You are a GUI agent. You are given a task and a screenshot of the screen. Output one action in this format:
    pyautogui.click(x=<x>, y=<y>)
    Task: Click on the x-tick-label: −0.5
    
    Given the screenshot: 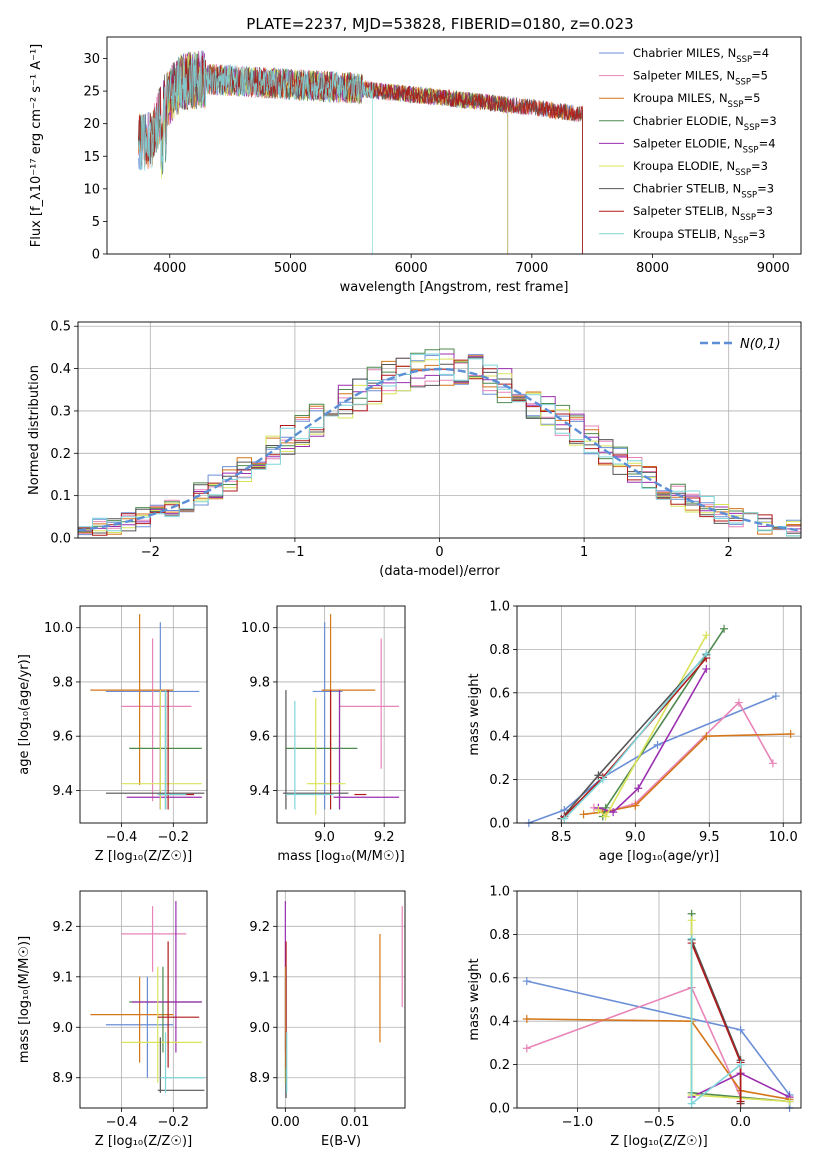 What is the action you would take?
    pyautogui.click(x=659, y=1122)
    